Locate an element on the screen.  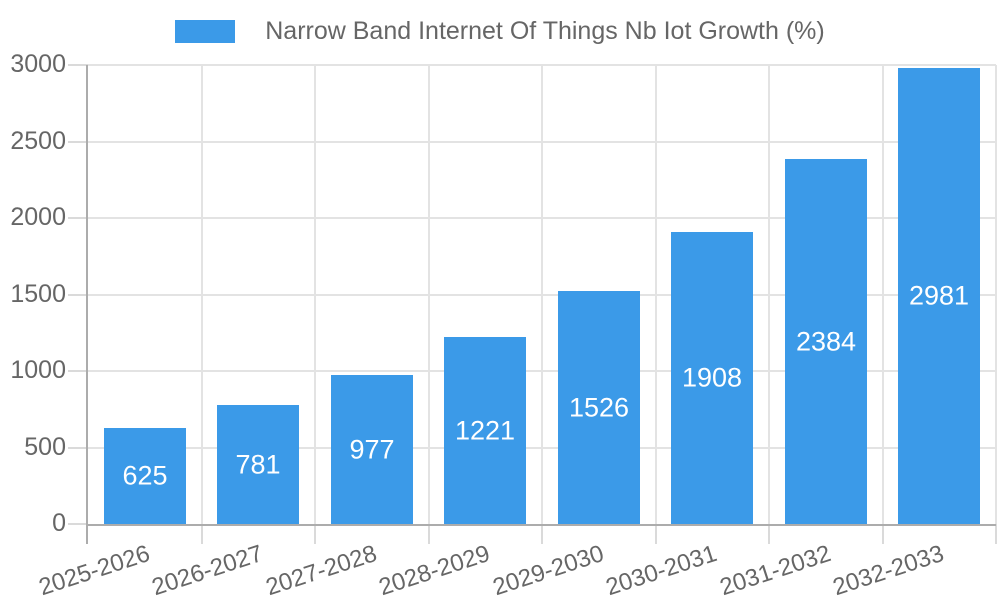
bar-value-label: 1221 is located at coordinates (485, 430).